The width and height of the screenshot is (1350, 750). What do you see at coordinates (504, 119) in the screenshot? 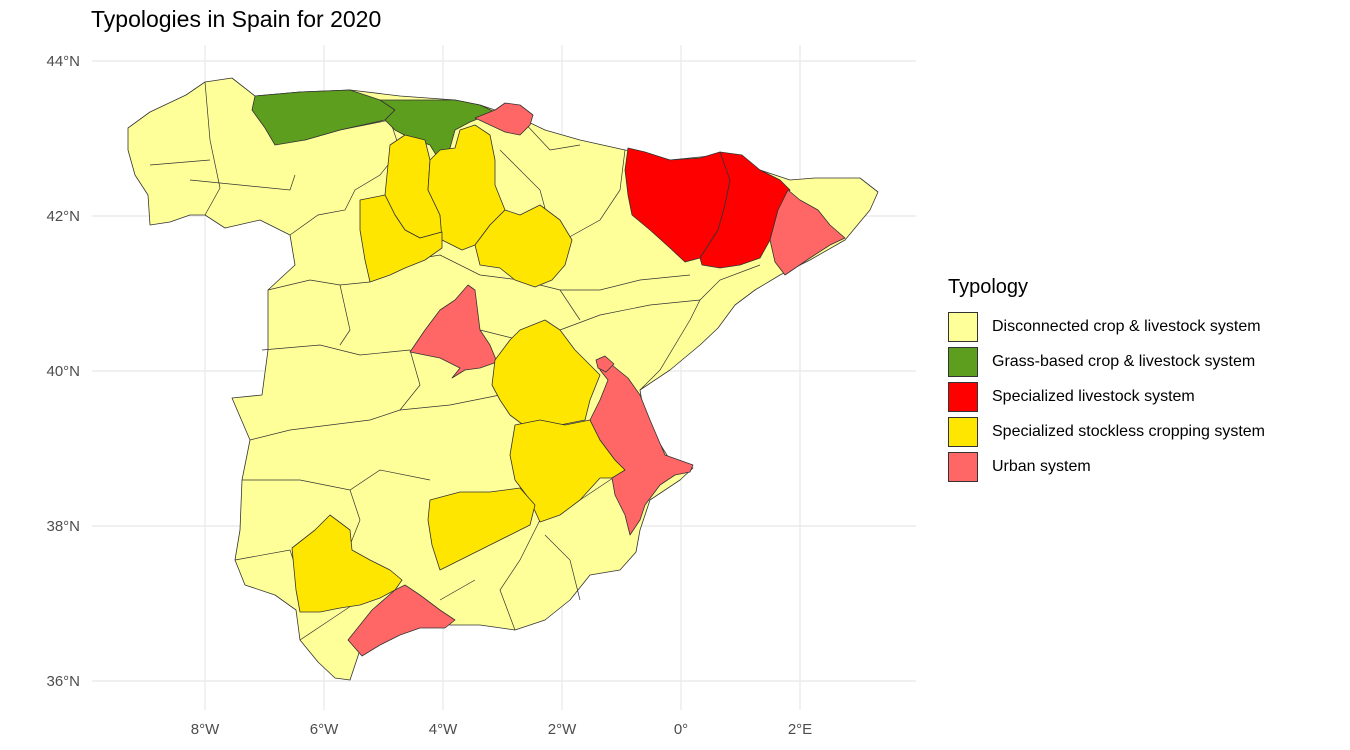
I see `region-bizkaia-gipuzkoa` at bounding box center [504, 119].